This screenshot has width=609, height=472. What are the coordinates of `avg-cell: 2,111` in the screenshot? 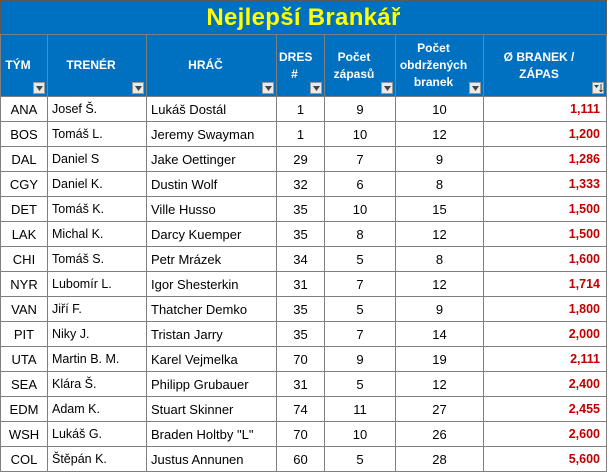 It's located at (545, 359).